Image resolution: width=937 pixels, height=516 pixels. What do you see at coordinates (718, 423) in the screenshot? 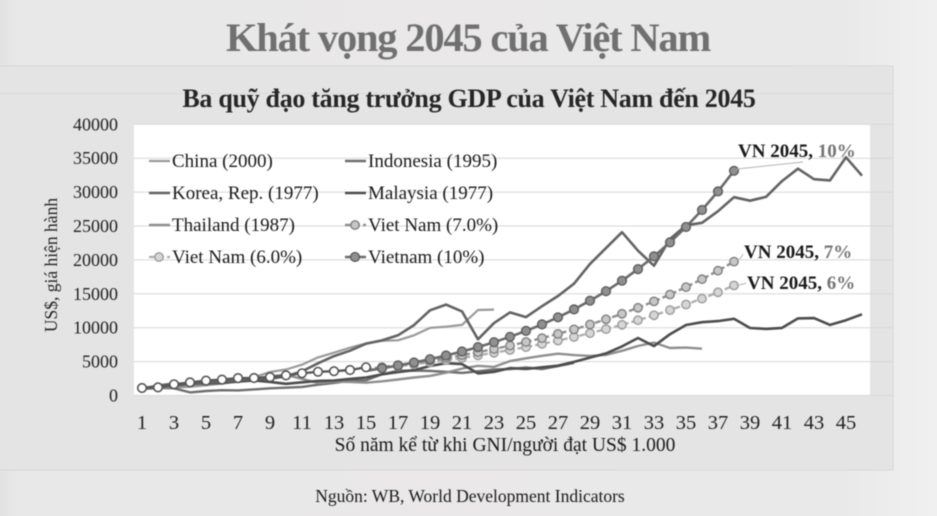
I see `svg-text: 37` at bounding box center [718, 423].